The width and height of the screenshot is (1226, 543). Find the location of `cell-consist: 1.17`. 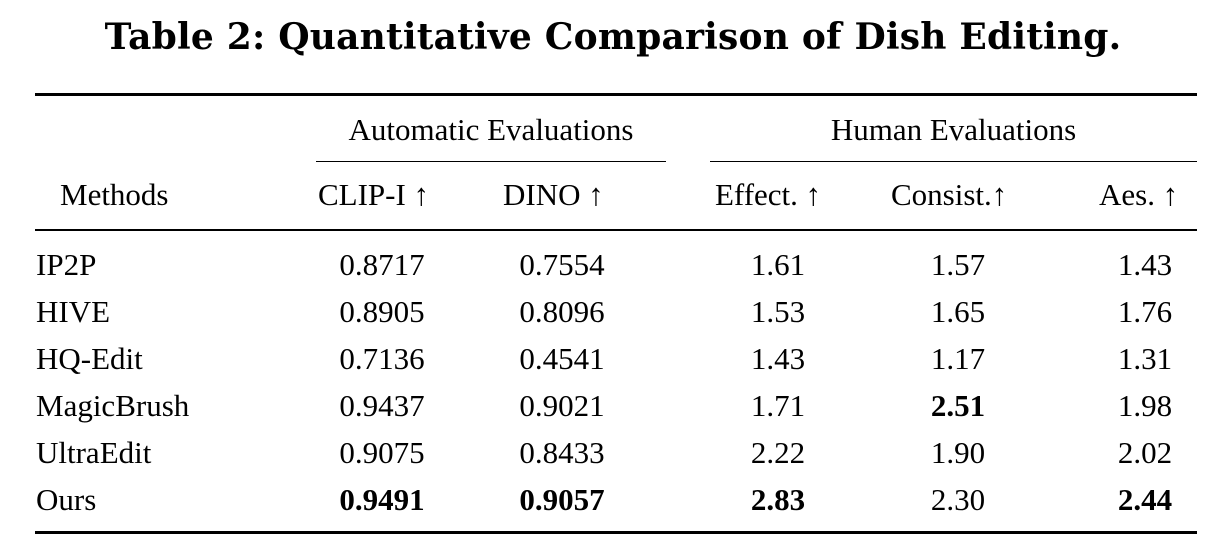

cell-consist: 1.17 is located at coordinates (958, 358).